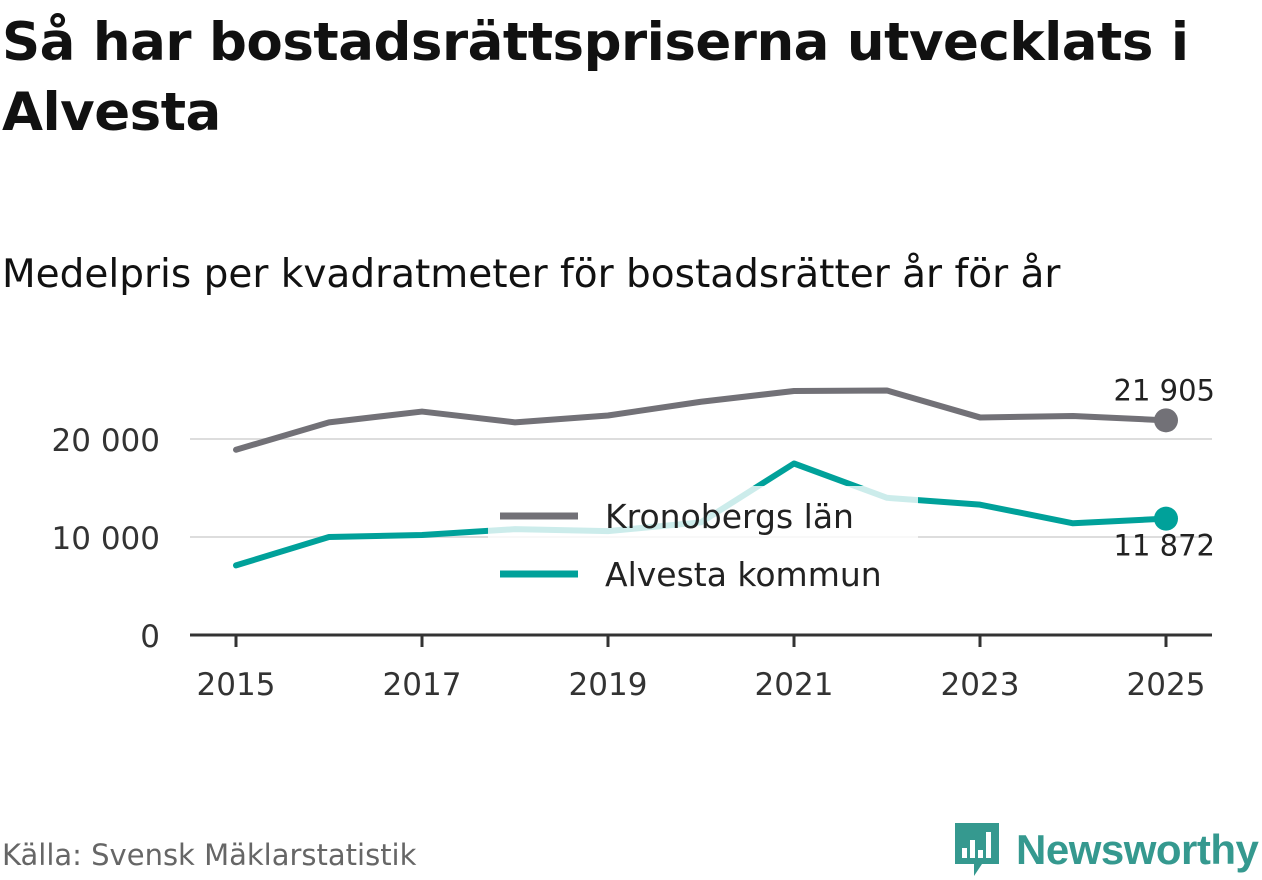 The image size is (1262, 880). I want to click on newsworthy-logo-icon, so click(977, 849).